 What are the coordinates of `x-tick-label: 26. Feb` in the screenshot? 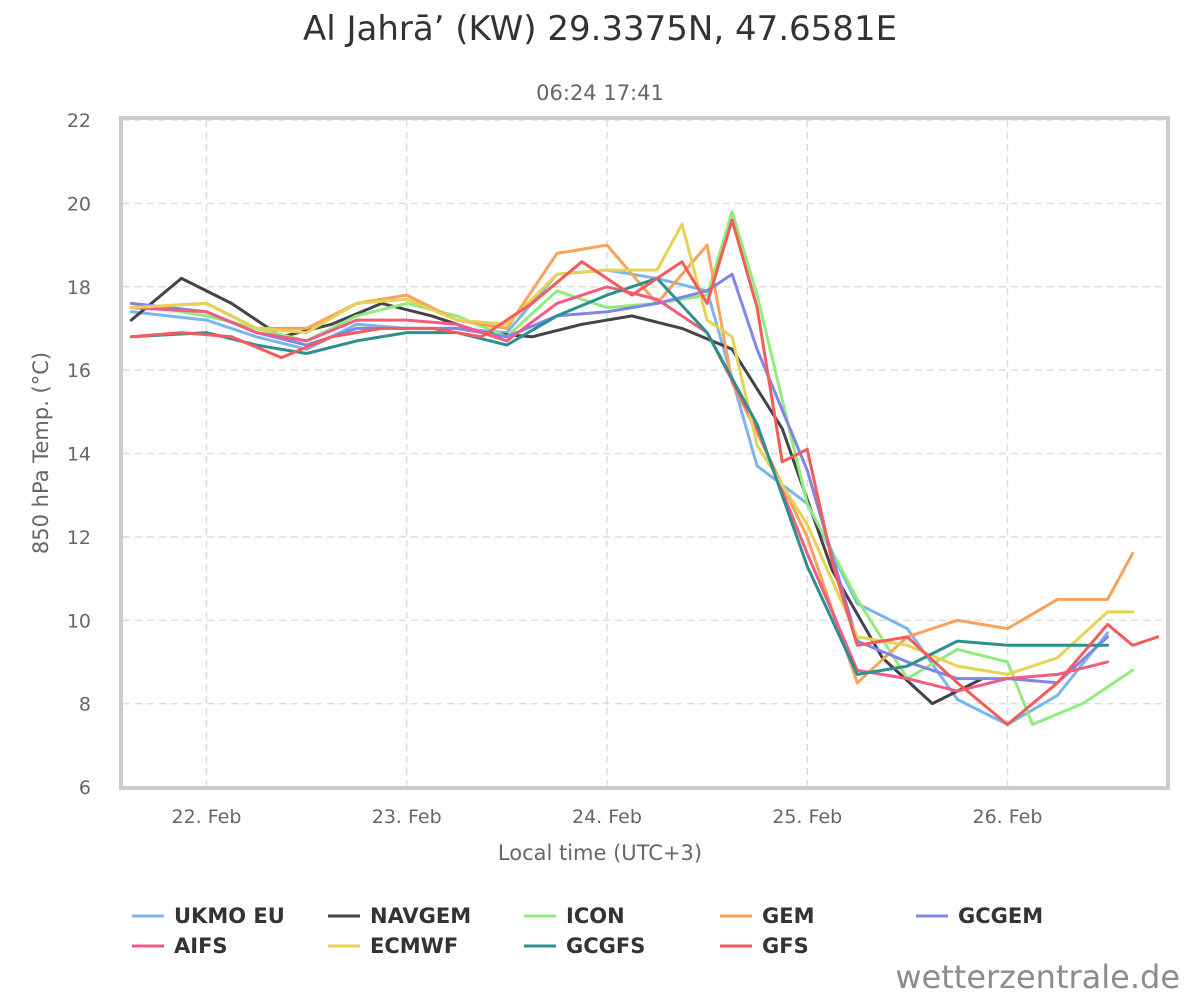 It's located at (1008, 817).